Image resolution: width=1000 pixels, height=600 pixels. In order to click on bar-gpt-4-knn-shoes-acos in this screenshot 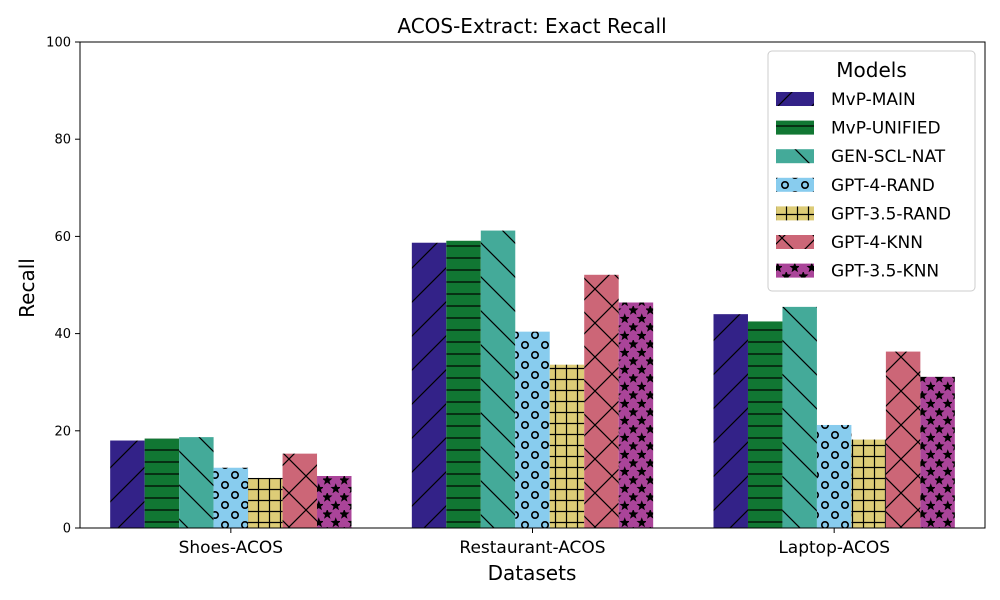, I will do `click(300, 490)`.